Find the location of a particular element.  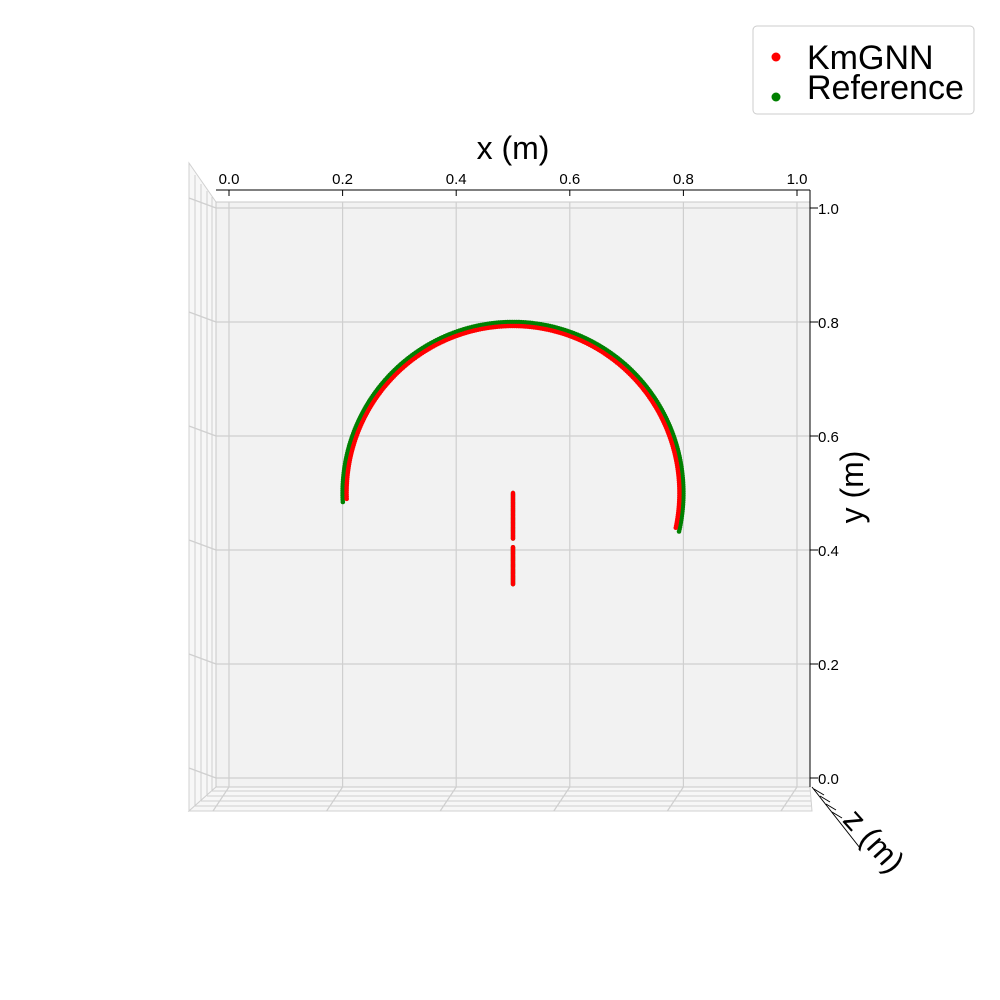

x-tick-label: 0.0 is located at coordinates (229, 179).